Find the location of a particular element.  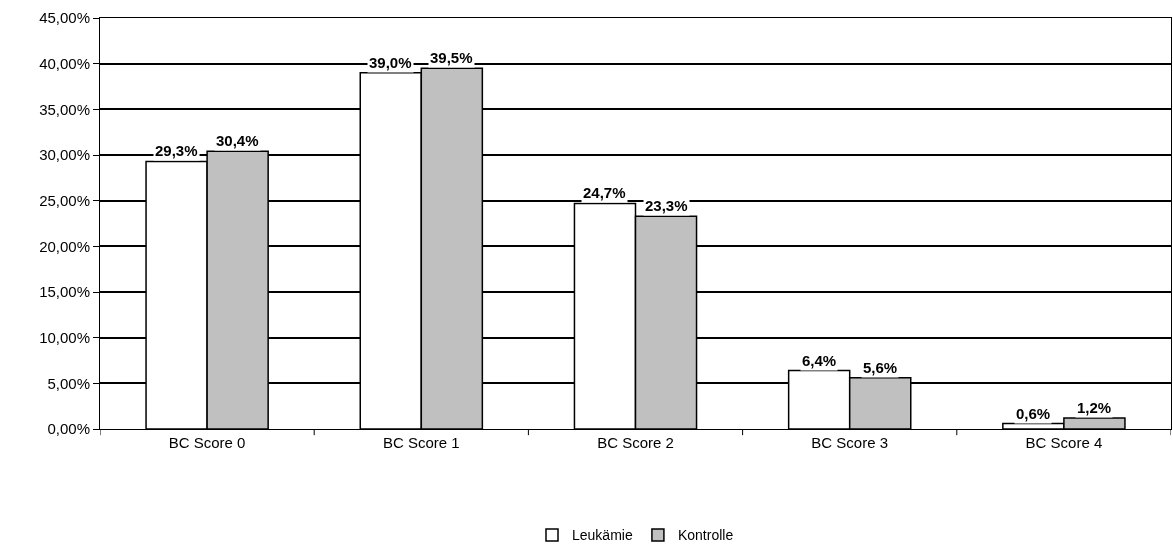

y-tick-label: 10,00% is located at coordinates (64, 337).